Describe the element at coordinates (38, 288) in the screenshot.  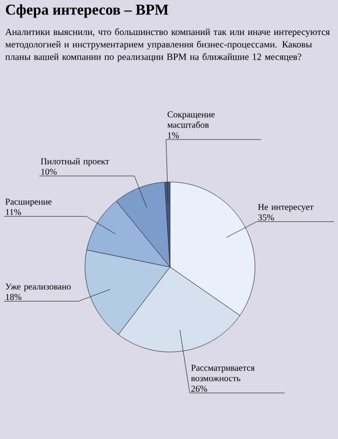
I see `slice-label: Уже реализовано` at that location.